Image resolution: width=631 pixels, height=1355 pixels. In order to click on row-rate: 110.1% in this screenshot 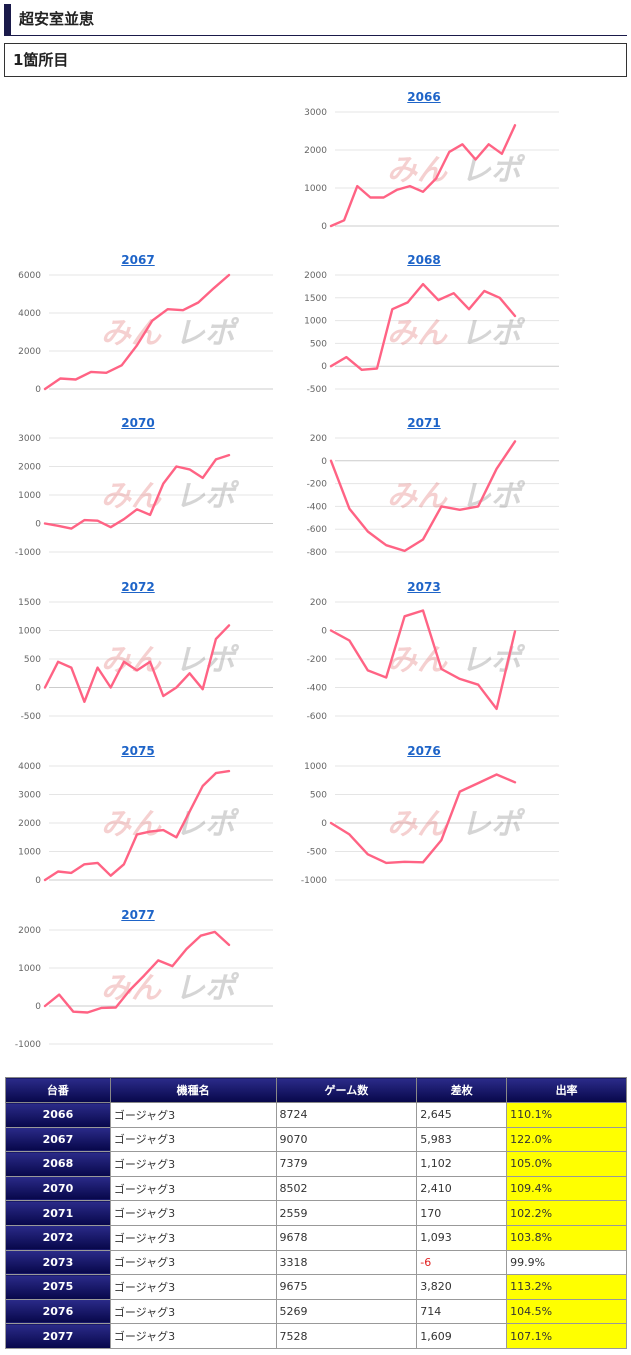, I will do `click(566, 1115)`.